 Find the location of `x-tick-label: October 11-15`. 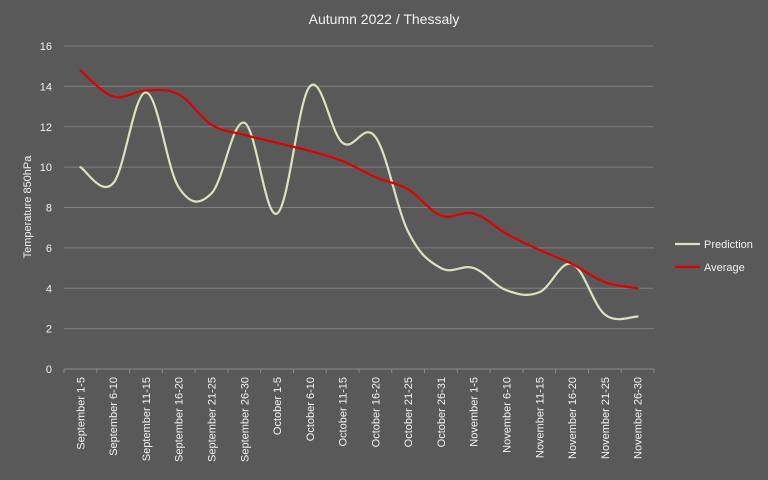

x-tick-label: October 11-15 is located at coordinates (344, 412).